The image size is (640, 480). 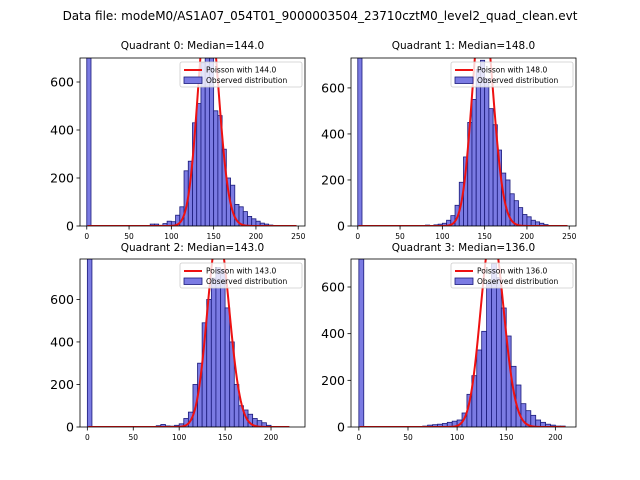 I want to click on quadrant-1-title: Quadrant 1: Median=148.0, so click(x=463, y=46).